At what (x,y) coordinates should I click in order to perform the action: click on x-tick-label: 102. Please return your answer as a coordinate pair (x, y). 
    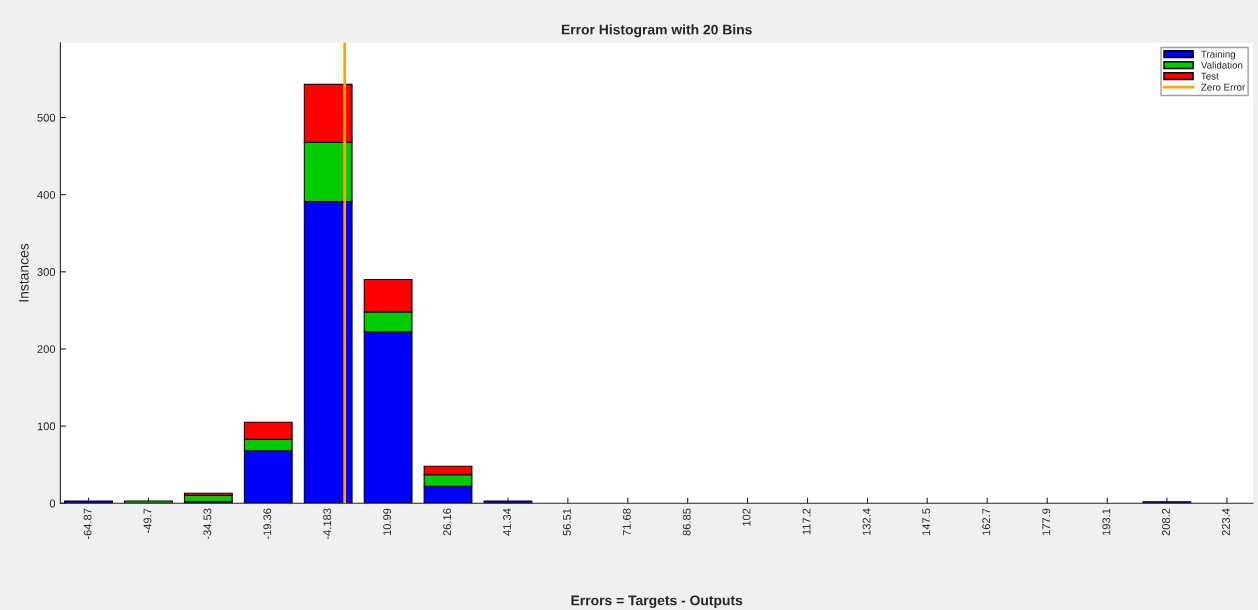
    Looking at the image, I should click on (746, 517).